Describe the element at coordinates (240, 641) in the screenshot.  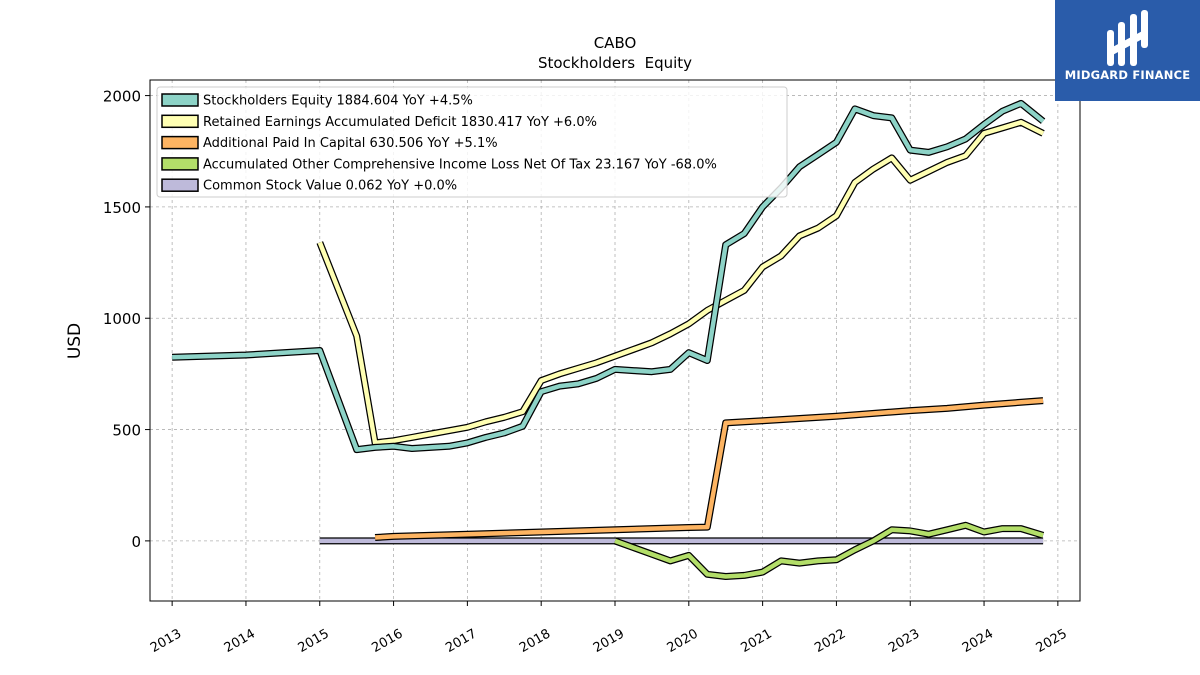
I see `x-tick-label: 2014` at that location.